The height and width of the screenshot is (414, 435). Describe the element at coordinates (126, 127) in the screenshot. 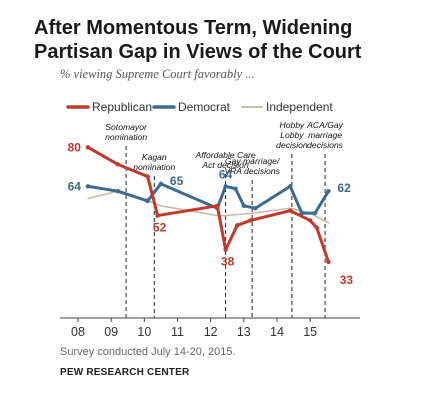

I see `annotation-label-line: Sotomayor` at that location.